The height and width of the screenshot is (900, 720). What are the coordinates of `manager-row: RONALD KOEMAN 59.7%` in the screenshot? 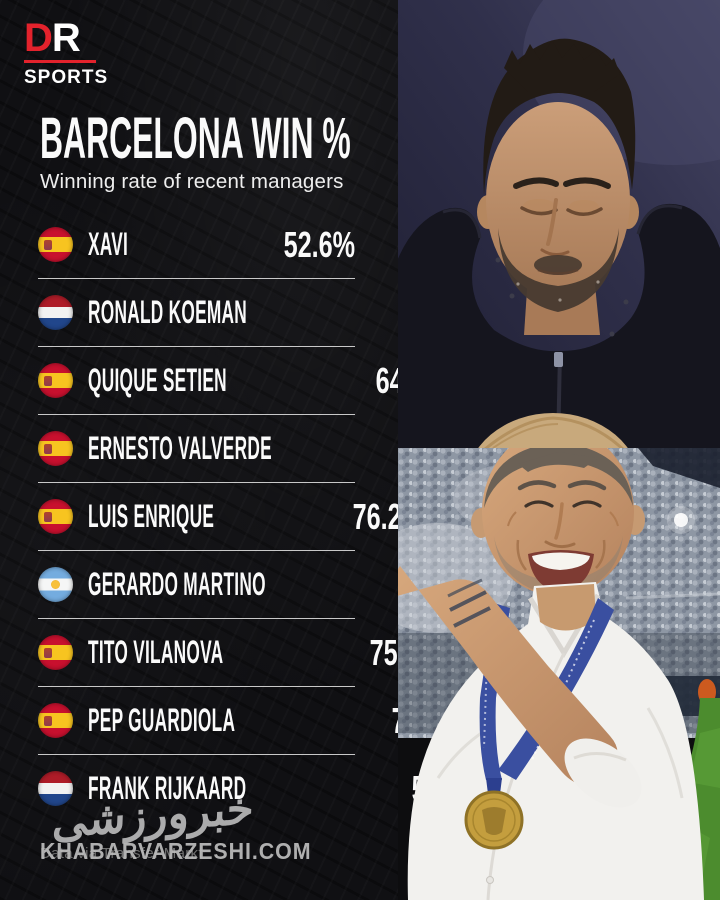 It's located at (261, 313).